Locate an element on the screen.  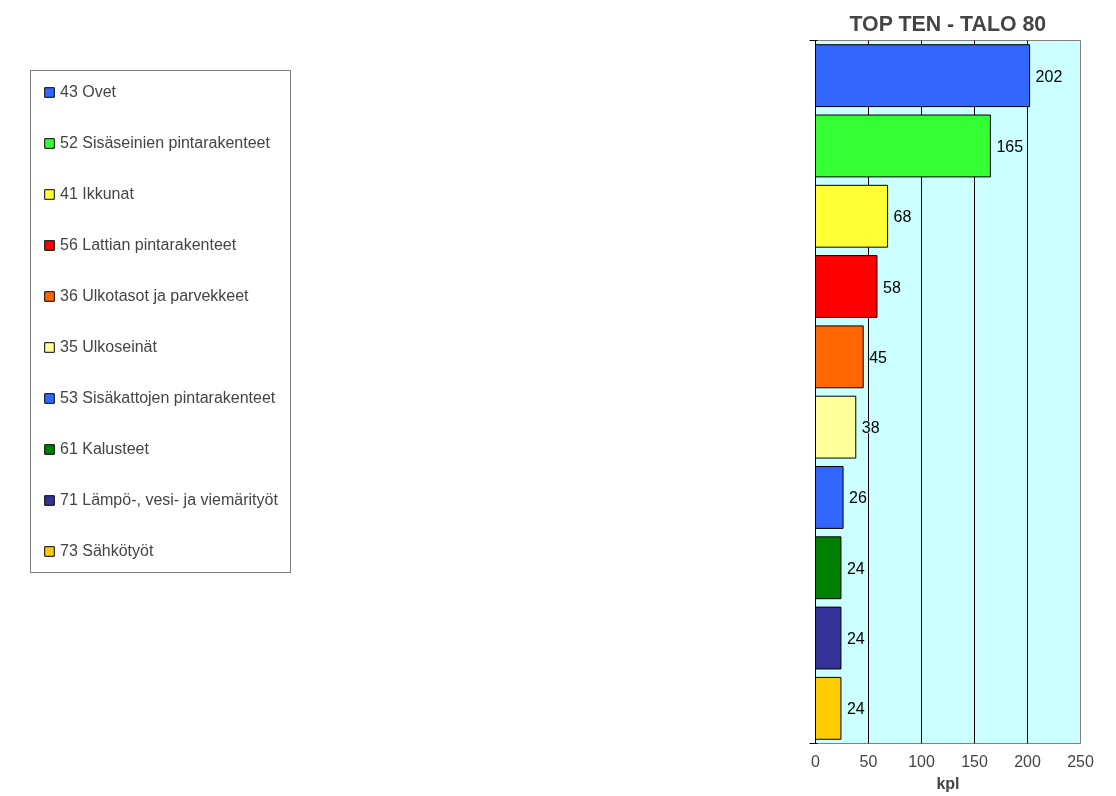
x-tick-label: 50 is located at coordinates (868, 761).